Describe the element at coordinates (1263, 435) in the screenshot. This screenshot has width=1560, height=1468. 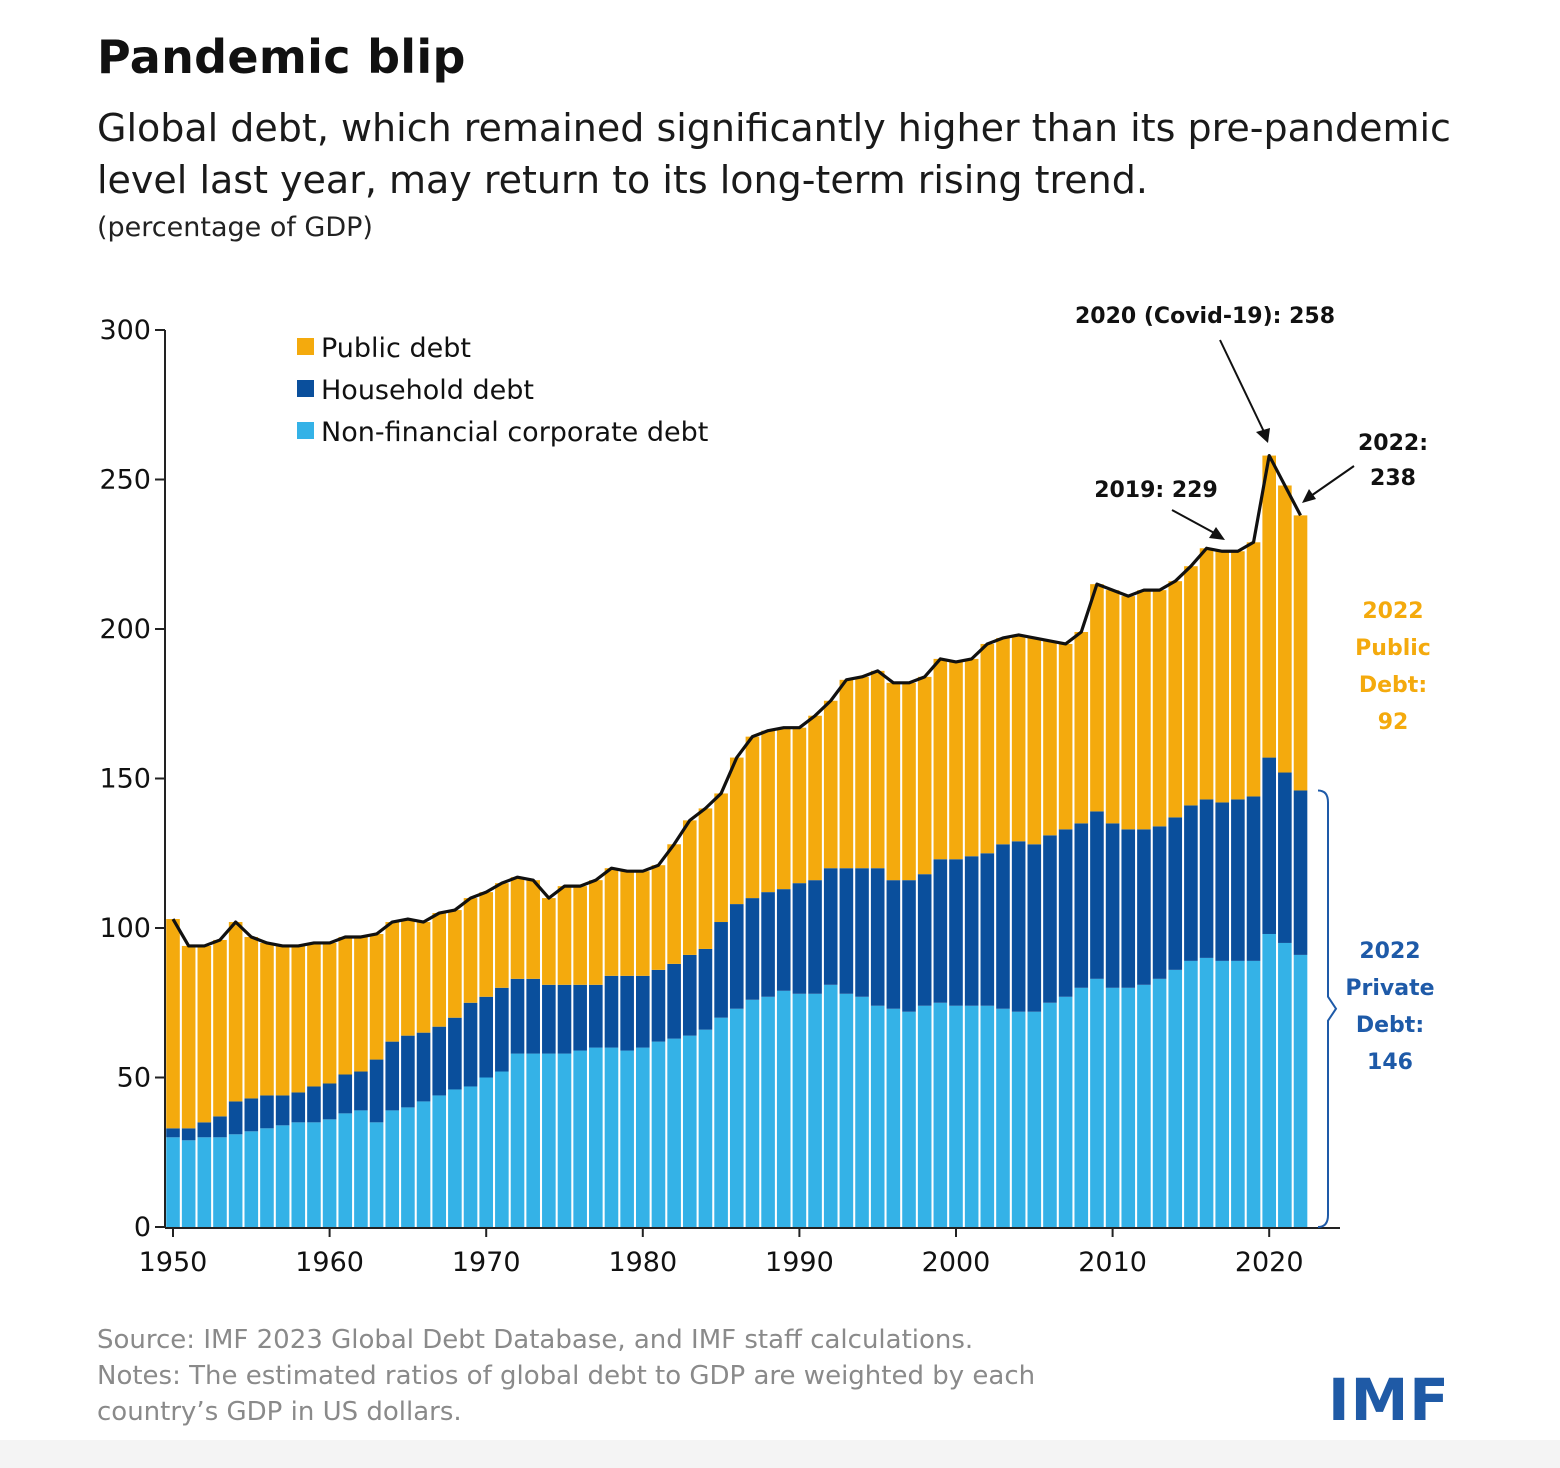
I see `annotation-arrowhead` at that location.